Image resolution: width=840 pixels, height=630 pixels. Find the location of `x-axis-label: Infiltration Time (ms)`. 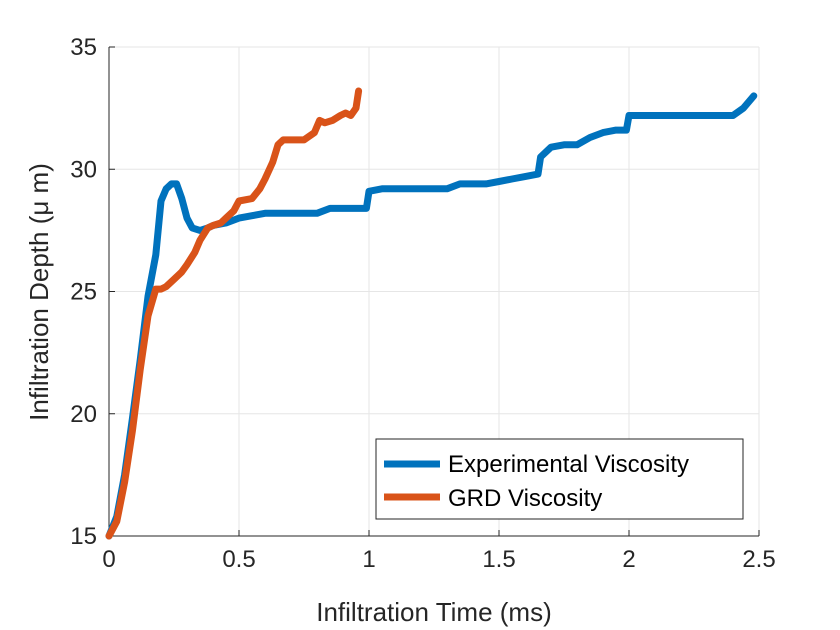

x-axis-label: Infiltration Time (ms) is located at coordinates (434, 612).